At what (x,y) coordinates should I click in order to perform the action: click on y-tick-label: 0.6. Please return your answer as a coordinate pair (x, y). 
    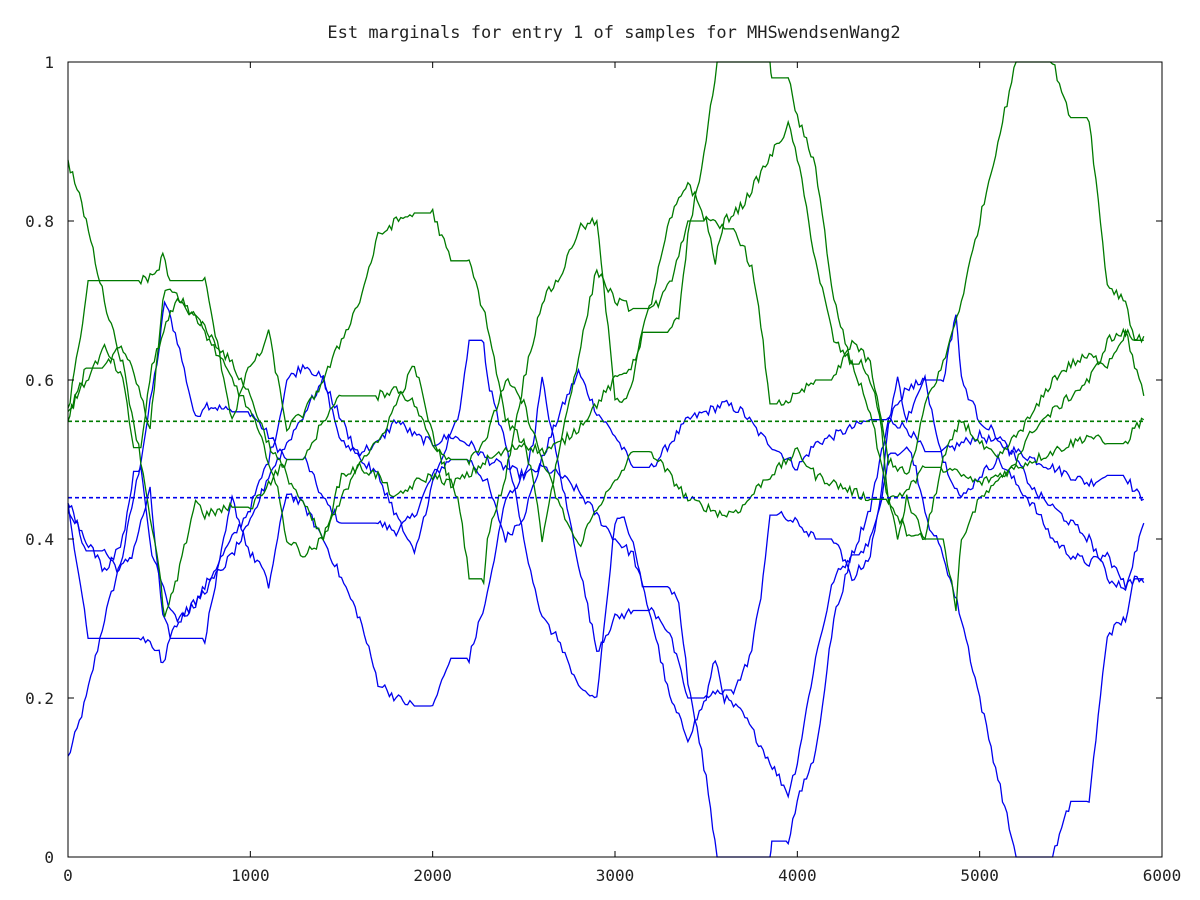
    Looking at the image, I should click on (39, 380).